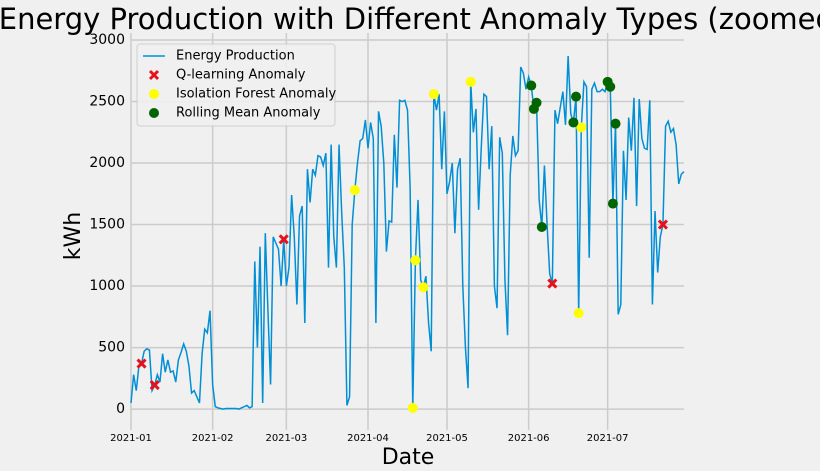  Describe the element at coordinates (107, 163) in the screenshot. I see `y-tick-label: 2000` at that location.